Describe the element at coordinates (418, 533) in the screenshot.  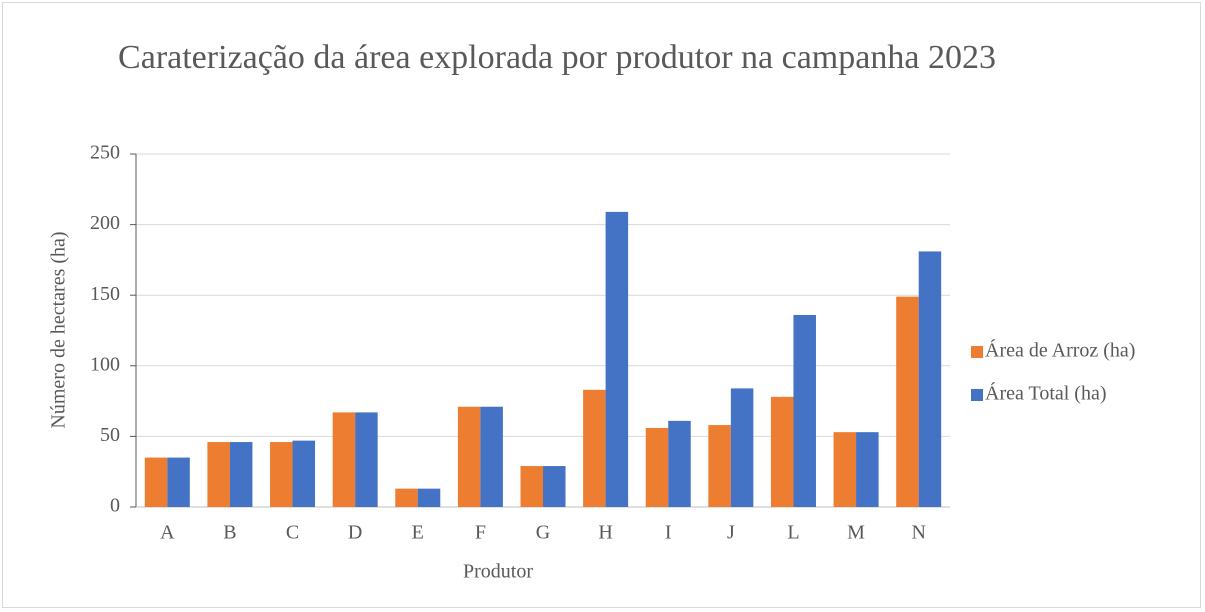
I see `x-tick-label: E` at that location.